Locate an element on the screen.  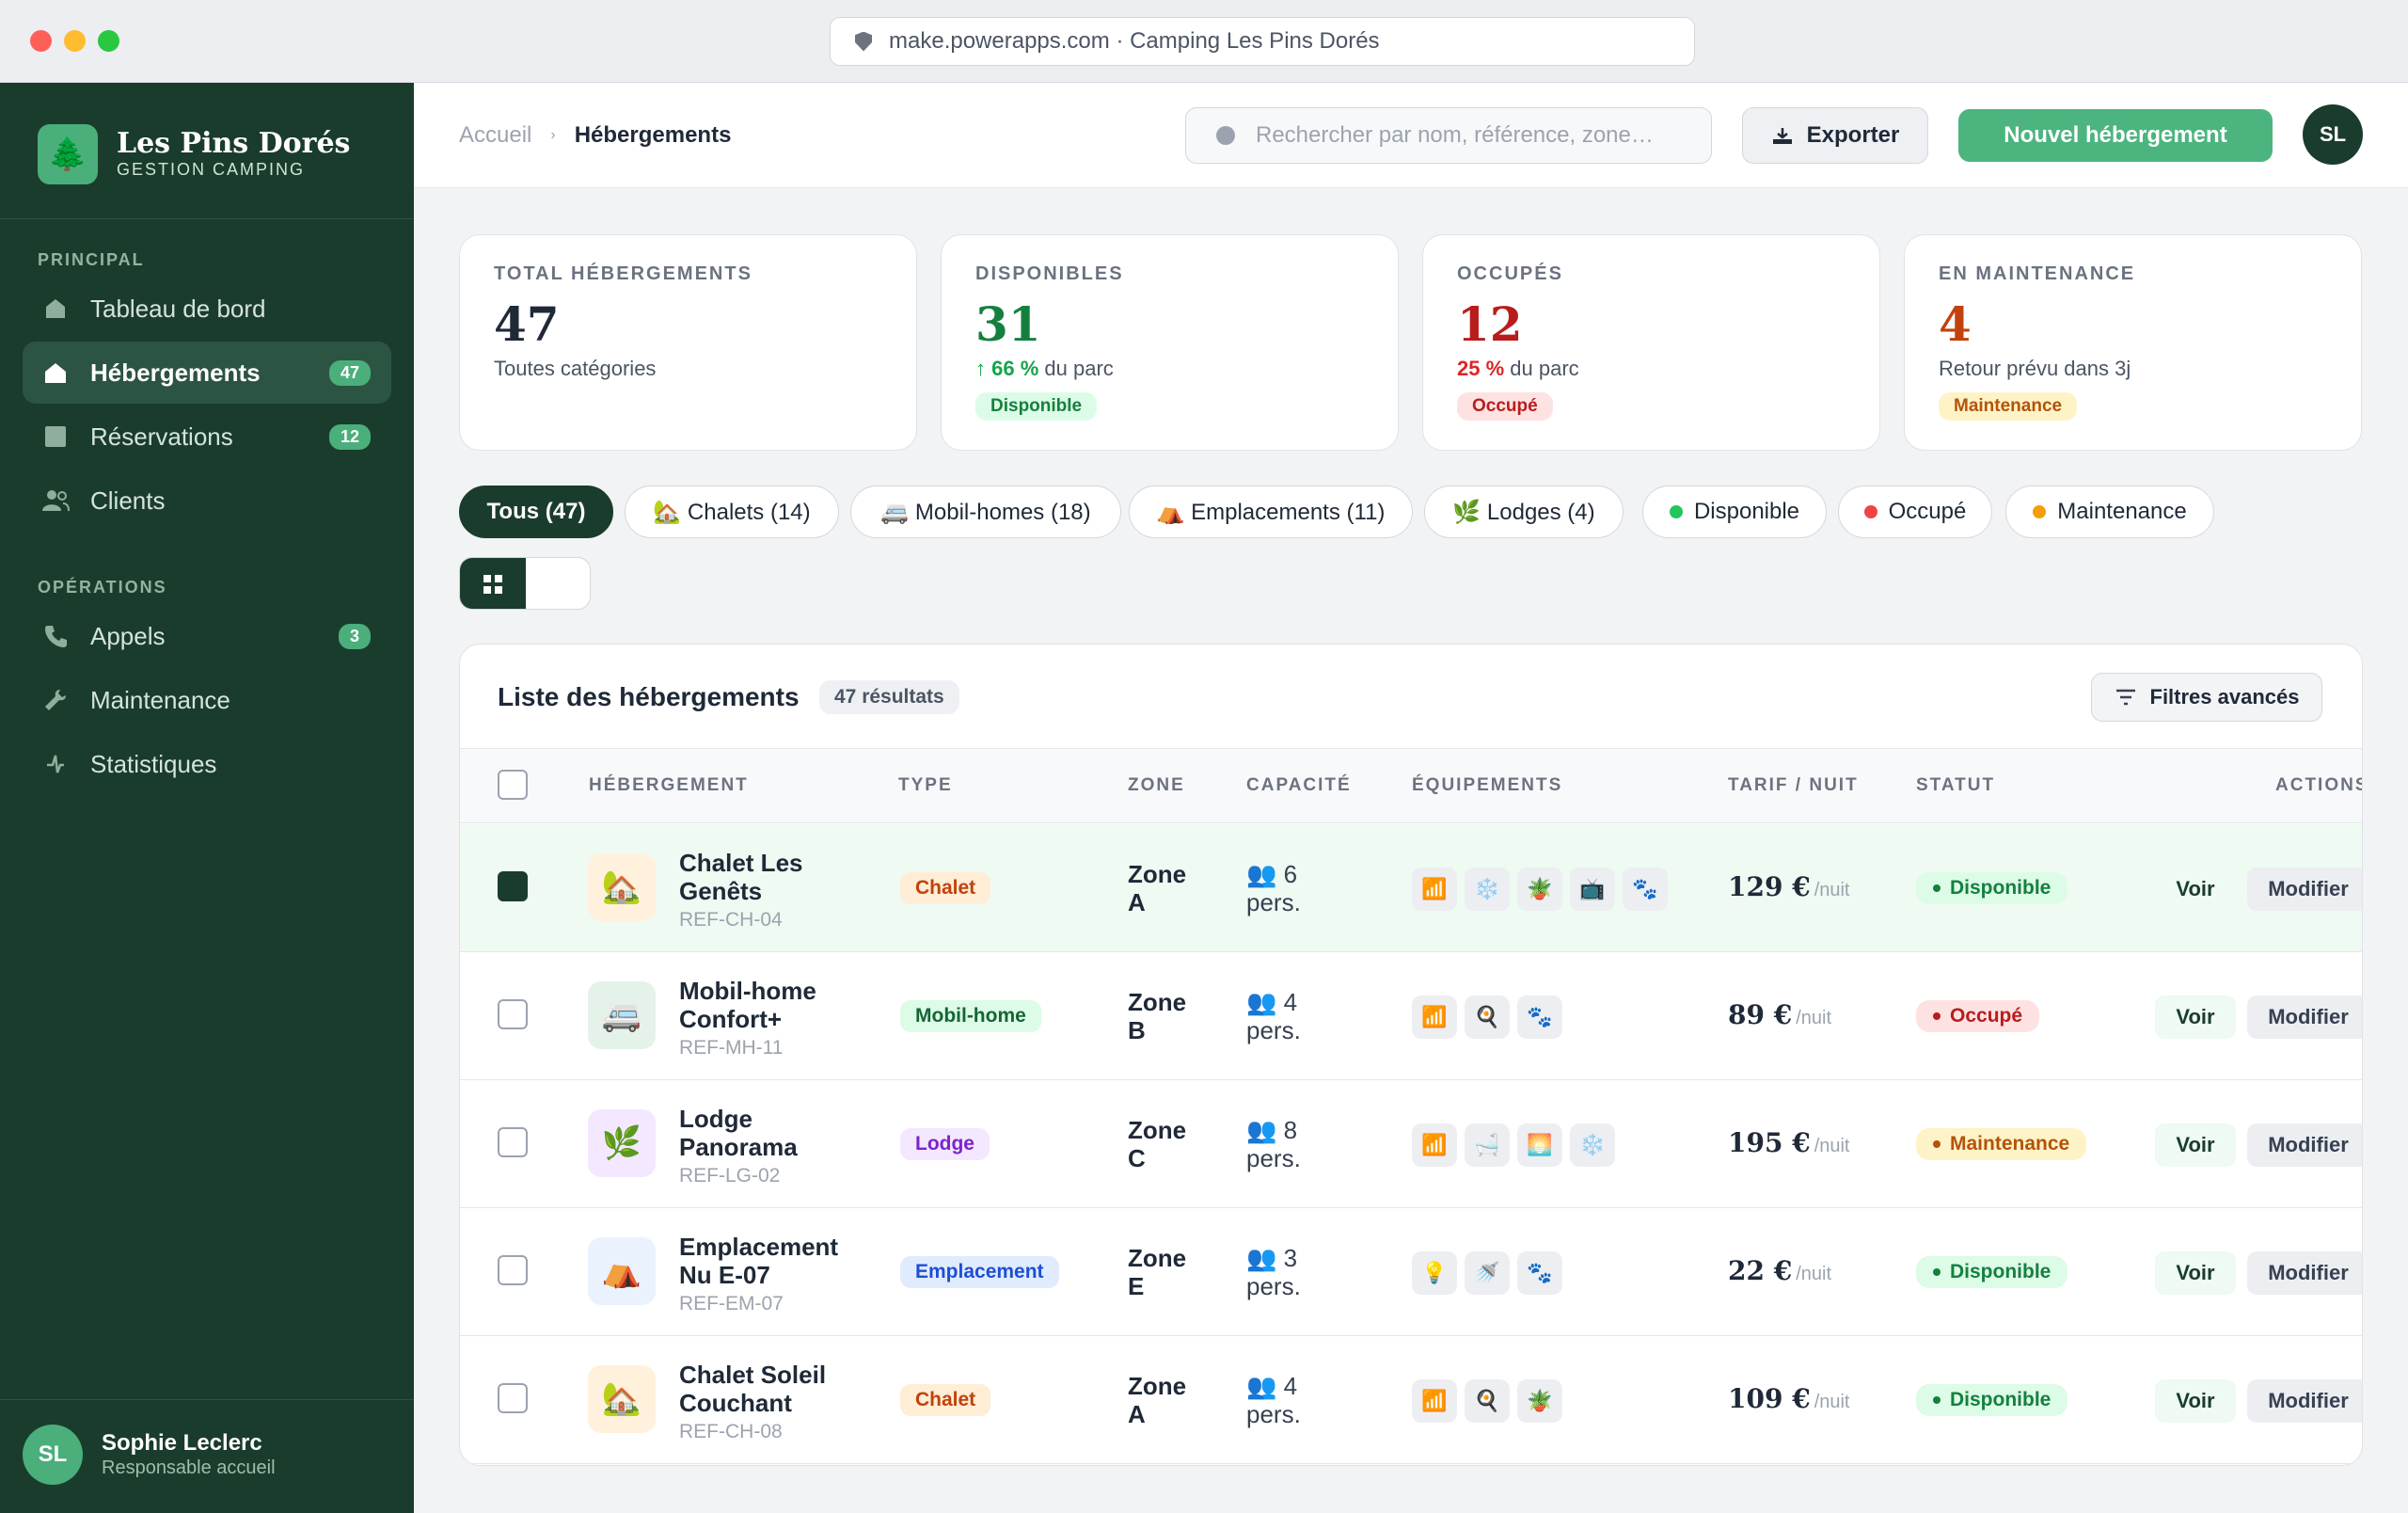
pan-icon: 🍳 is located at coordinates (1488, 1401).